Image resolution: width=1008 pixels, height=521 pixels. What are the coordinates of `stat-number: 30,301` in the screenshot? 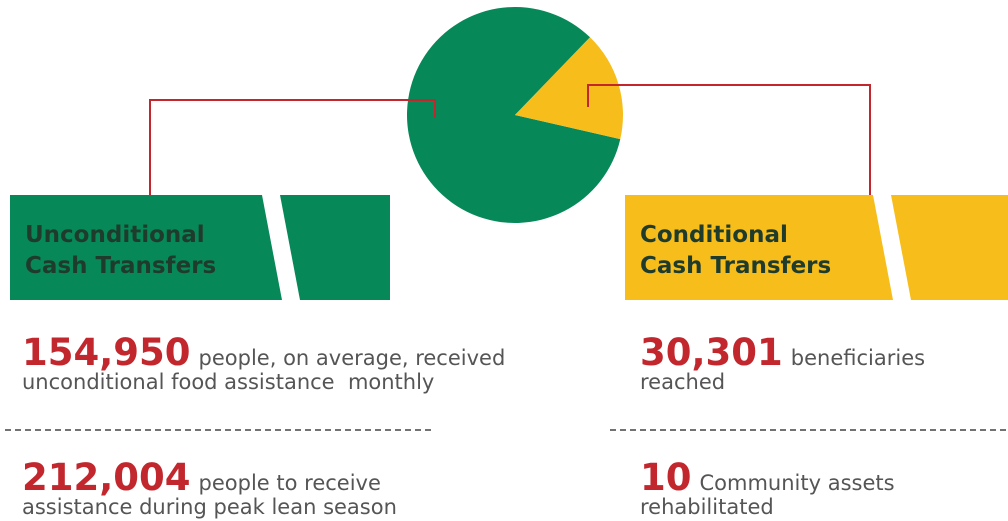 It's located at (711, 352).